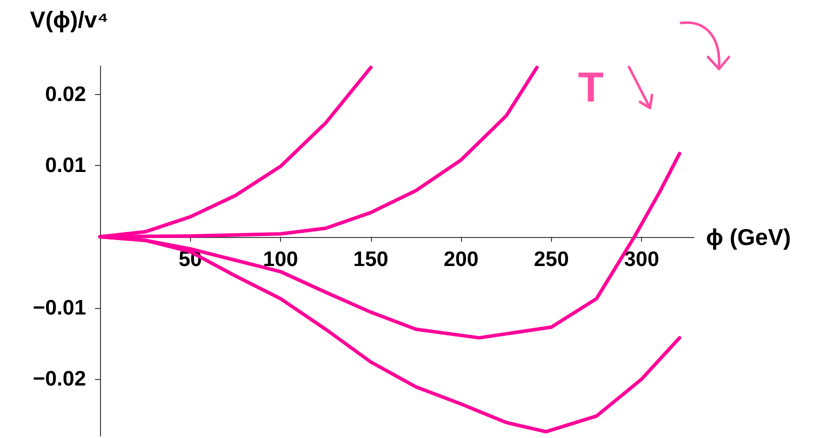 Image resolution: width=839 pixels, height=438 pixels. What do you see at coordinates (65, 166) in the screenshot?
I see `y-tick-label: 0.01` at bounding box center [65, 166].